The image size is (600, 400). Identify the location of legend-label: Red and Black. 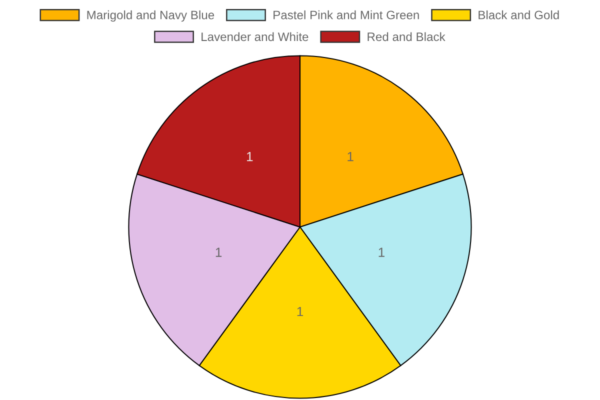
(407, 37).